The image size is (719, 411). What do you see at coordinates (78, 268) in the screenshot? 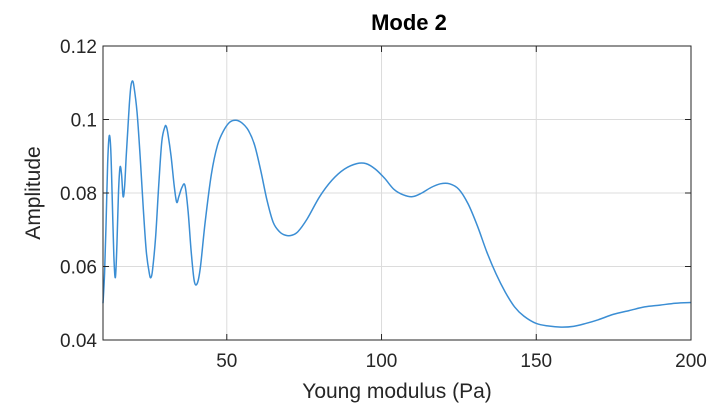
I see `y-tick-label: 0.06` at bounding box center [78, 268].